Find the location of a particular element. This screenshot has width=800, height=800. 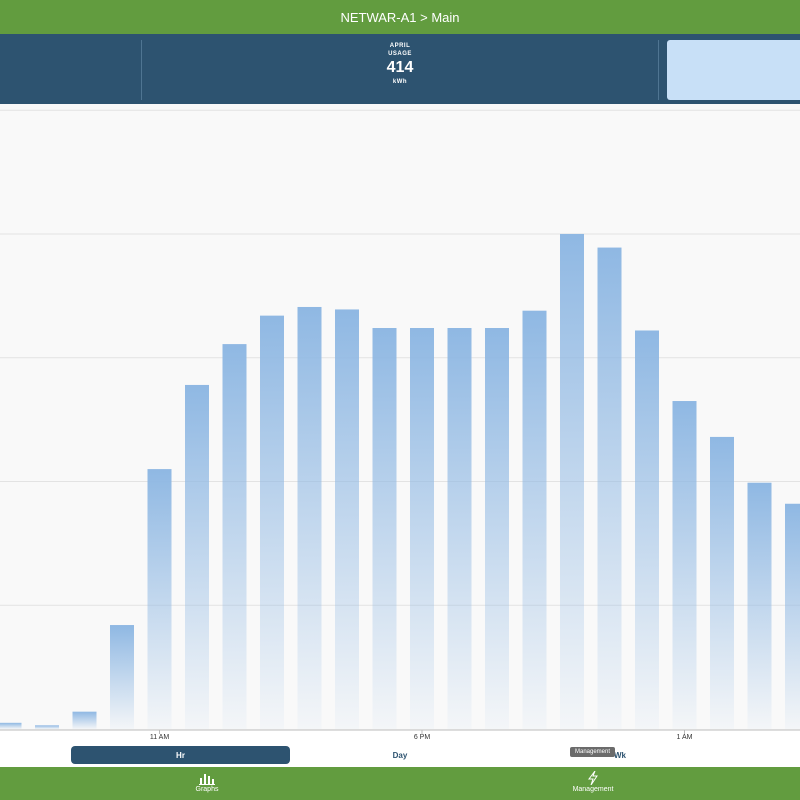

summary-unit: kWh is located at coordinates (400, 82).